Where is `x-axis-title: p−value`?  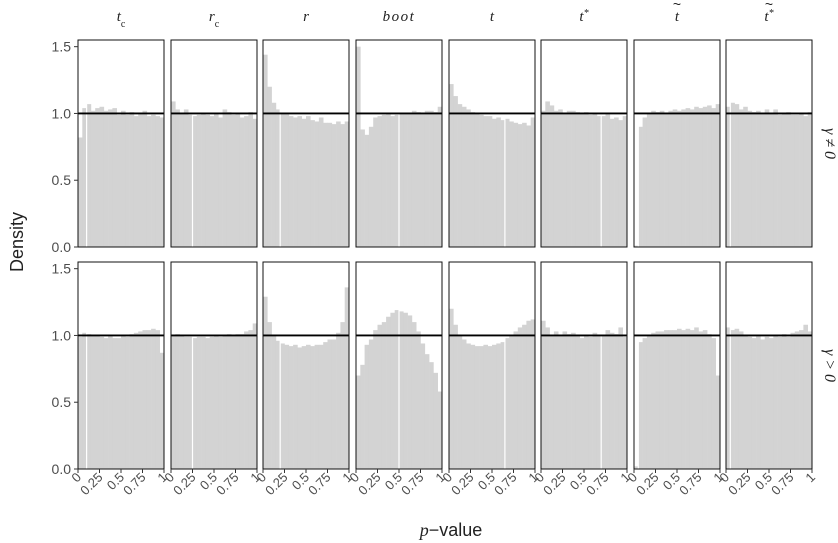
x-axis-title: p−value is located at coordinates (450, 530).